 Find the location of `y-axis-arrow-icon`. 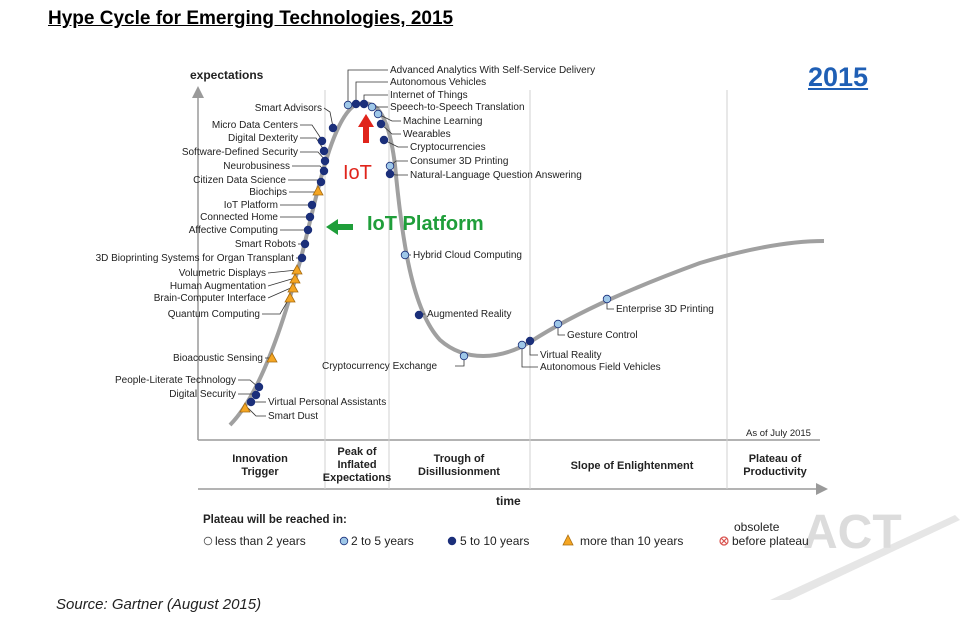

y-axis-arrow-icon is located at coordinates (198, 92).